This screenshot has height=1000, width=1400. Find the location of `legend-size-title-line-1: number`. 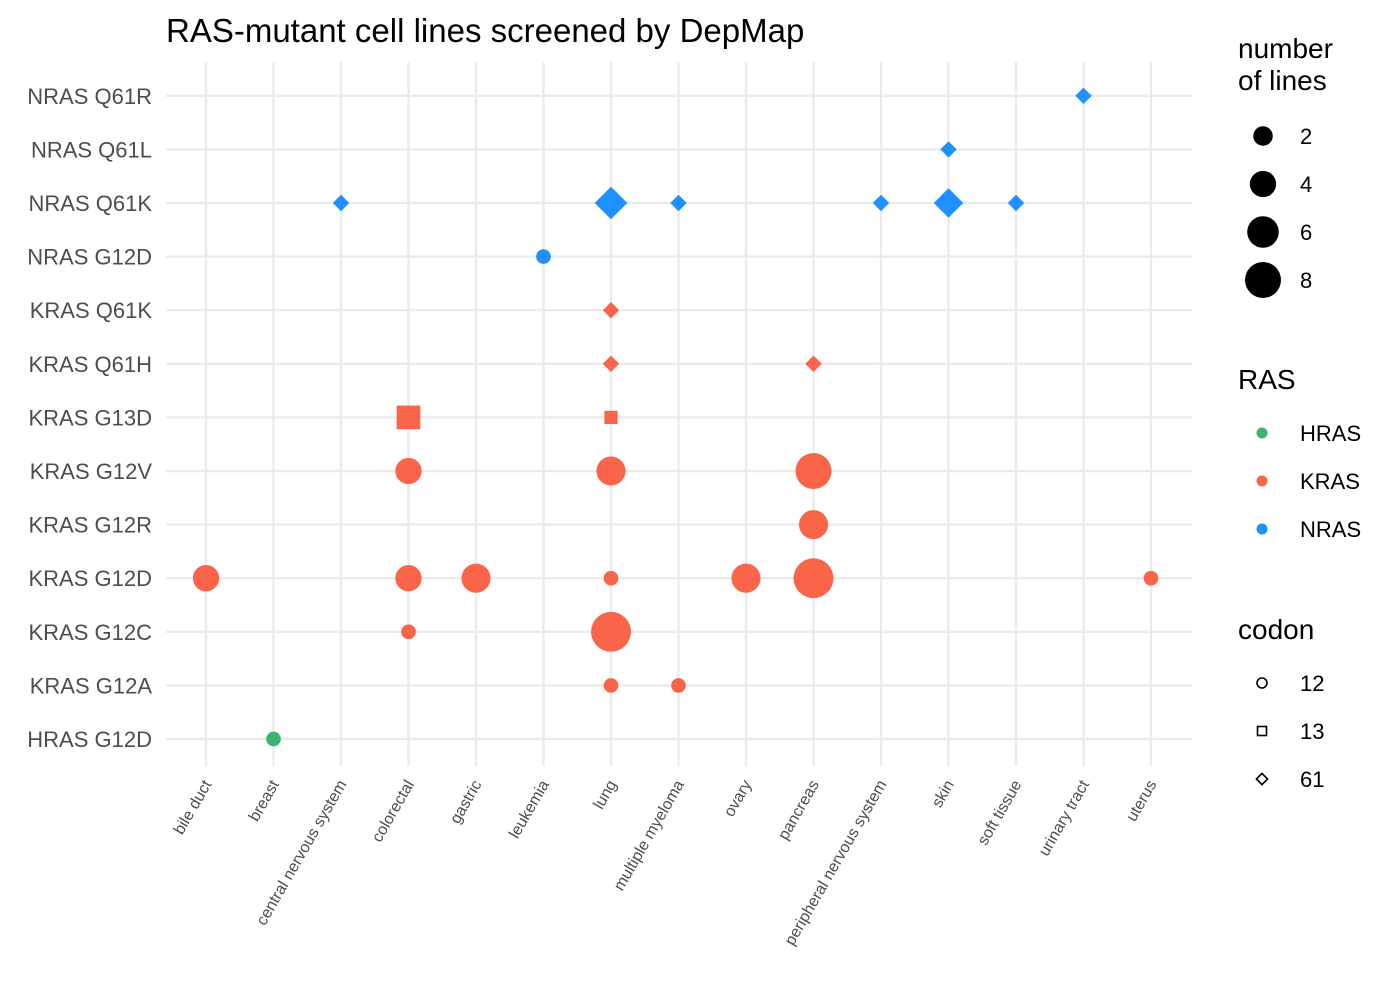

legend-size-title-line-1: number is located at coordinates (1285, 48).